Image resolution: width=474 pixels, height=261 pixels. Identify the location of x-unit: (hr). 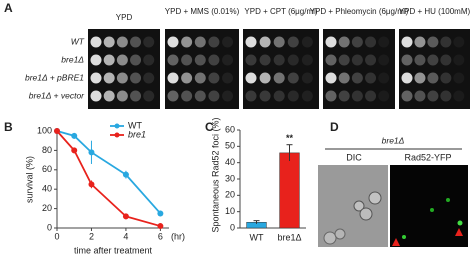
(178, 236).